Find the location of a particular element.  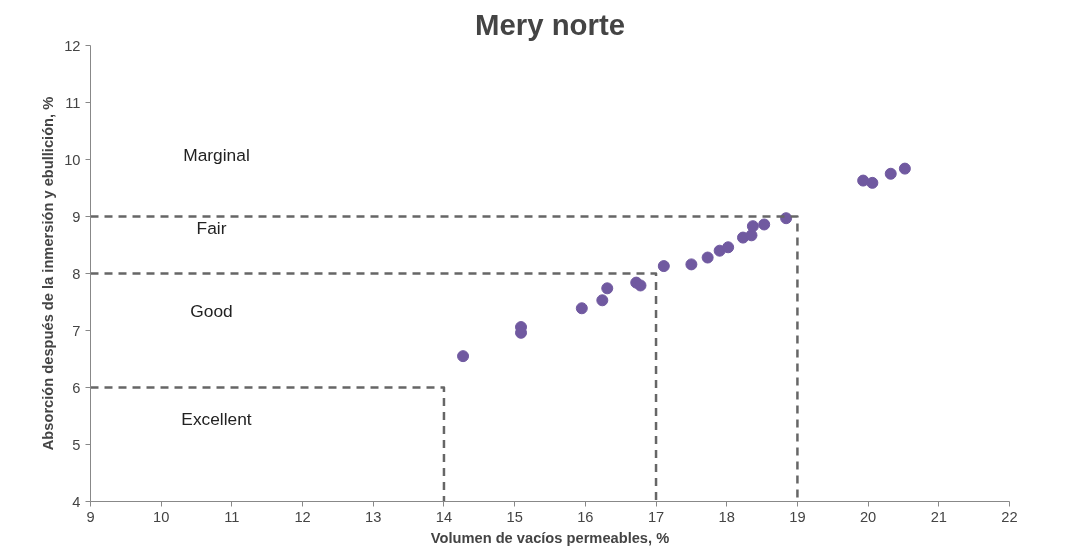

x-tick-label: 17 is located at coordinates (656, 516).